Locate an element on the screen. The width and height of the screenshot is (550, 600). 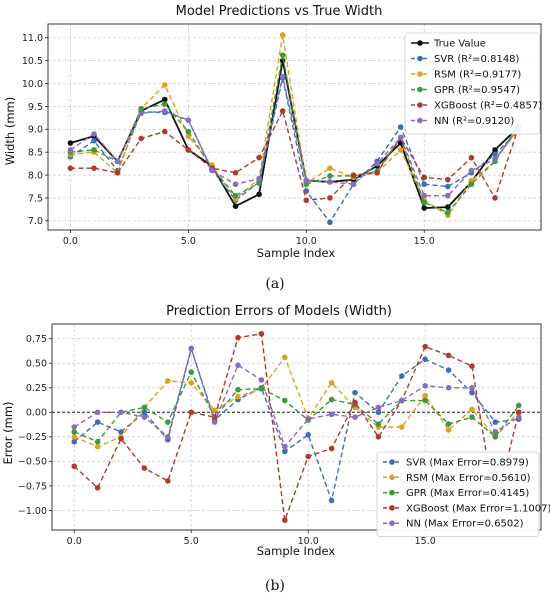
legend-item: RSM (R²=0.9177) is located at coordinates (466, 75).